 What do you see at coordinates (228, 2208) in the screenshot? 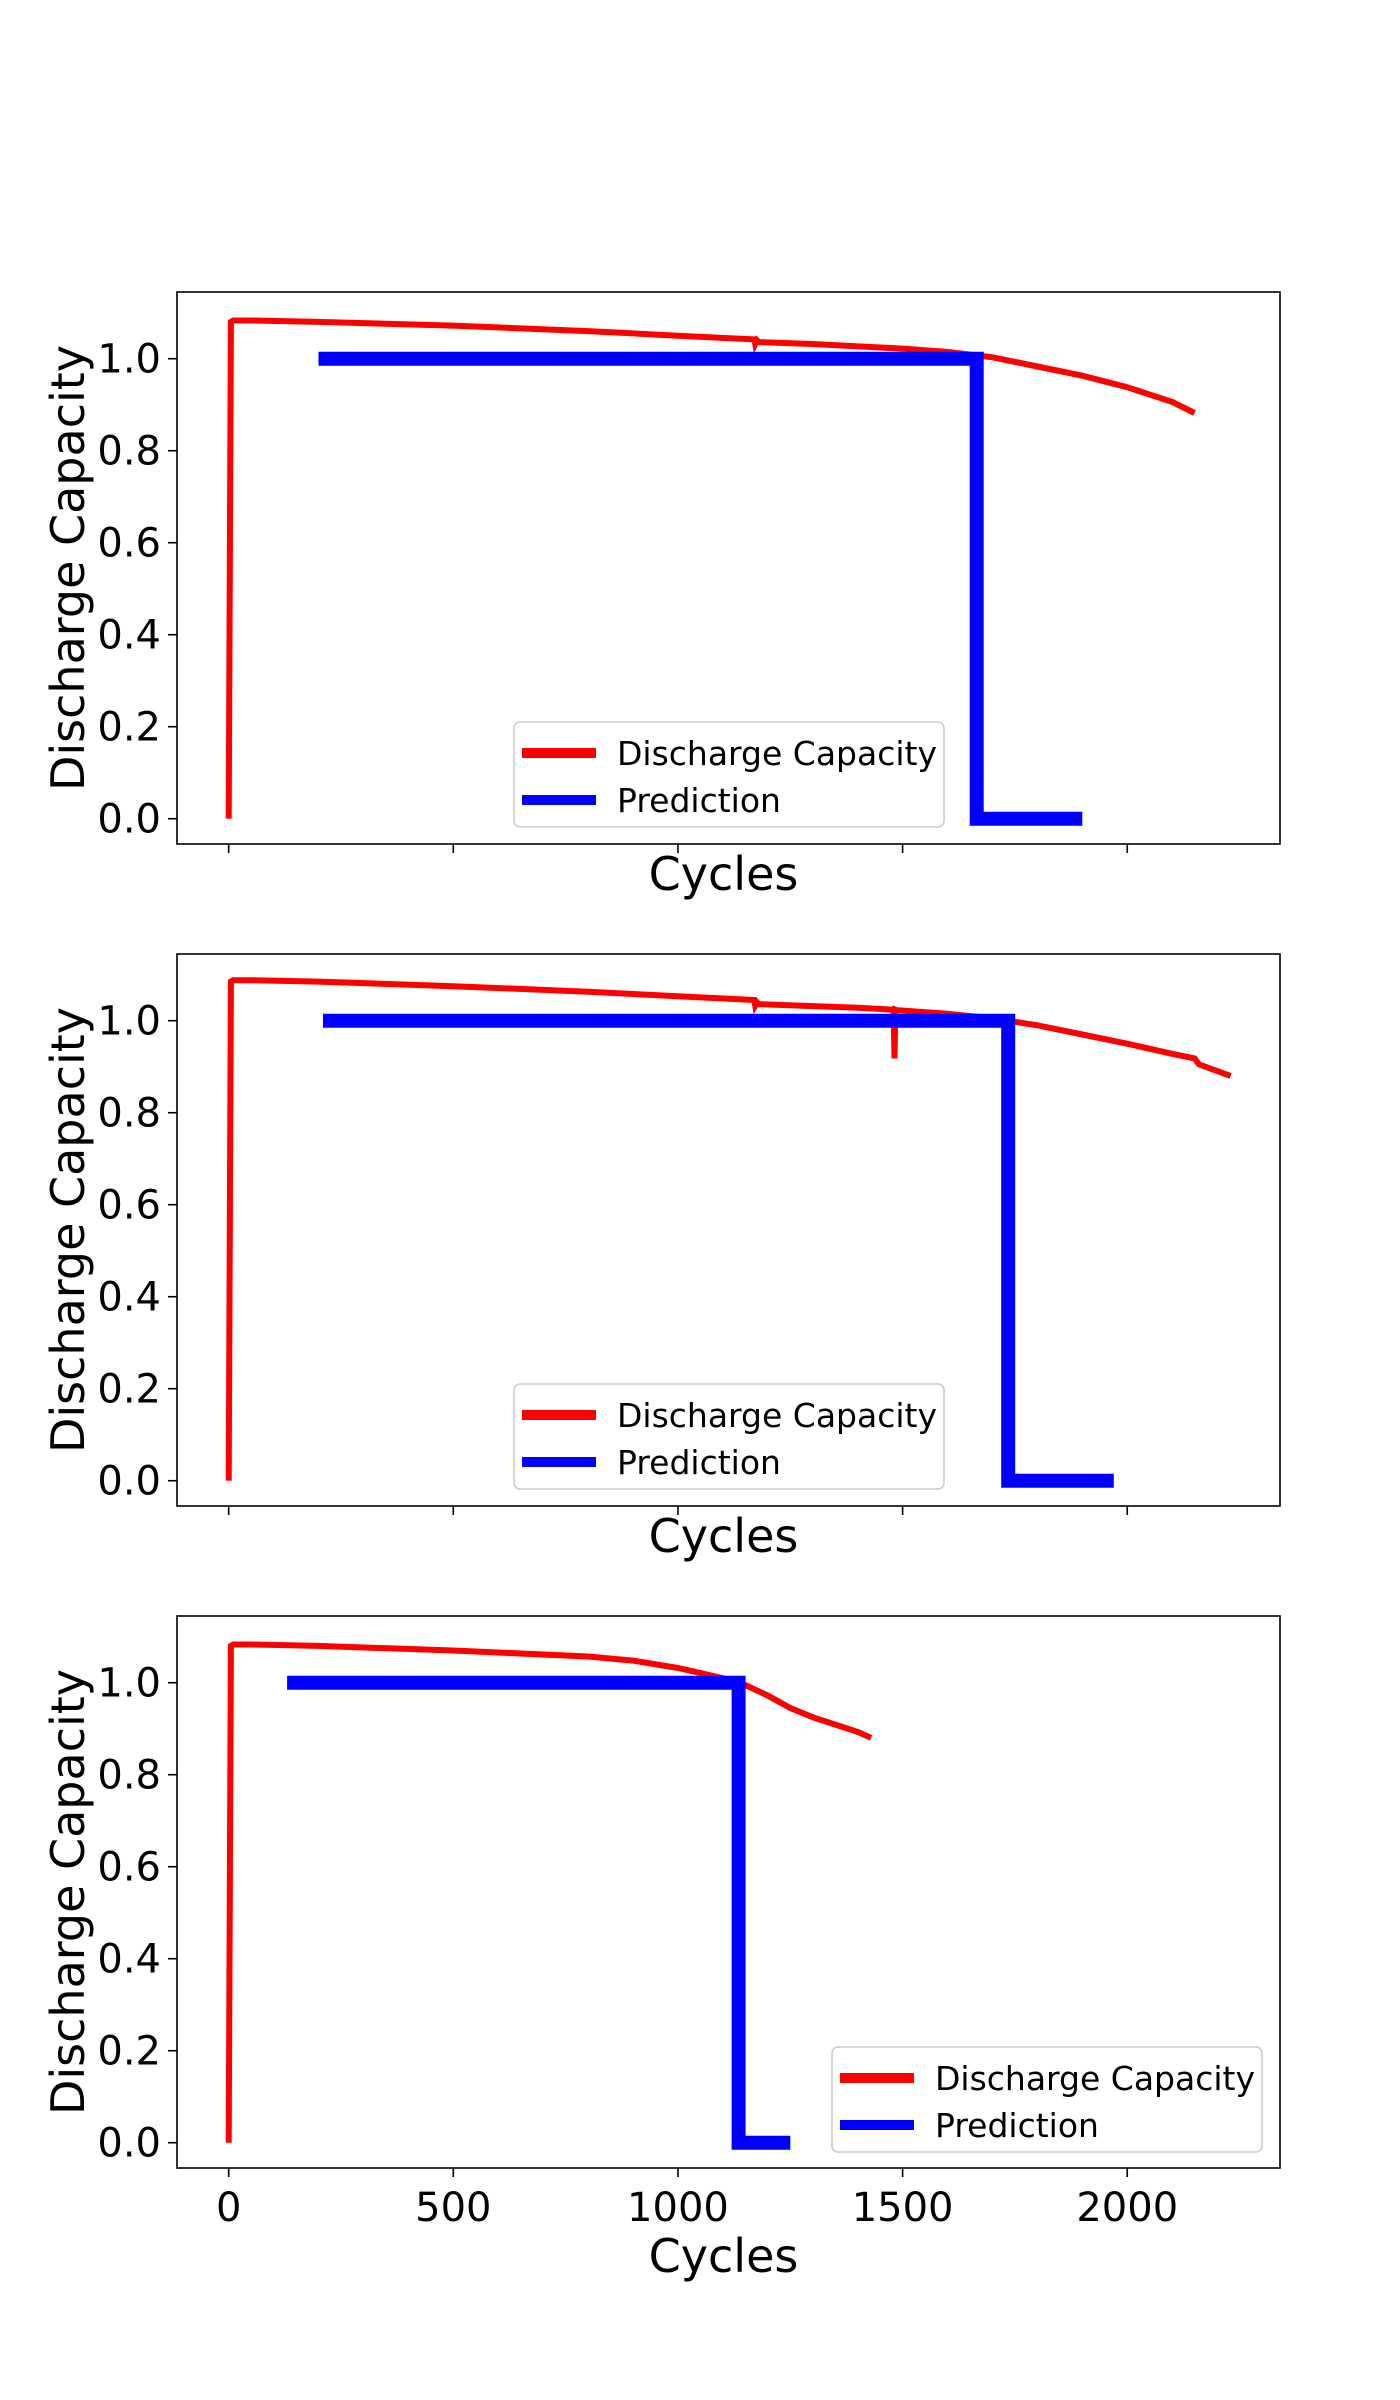
I see `x-tick-label: 0` at bounding box center [228, 2208].